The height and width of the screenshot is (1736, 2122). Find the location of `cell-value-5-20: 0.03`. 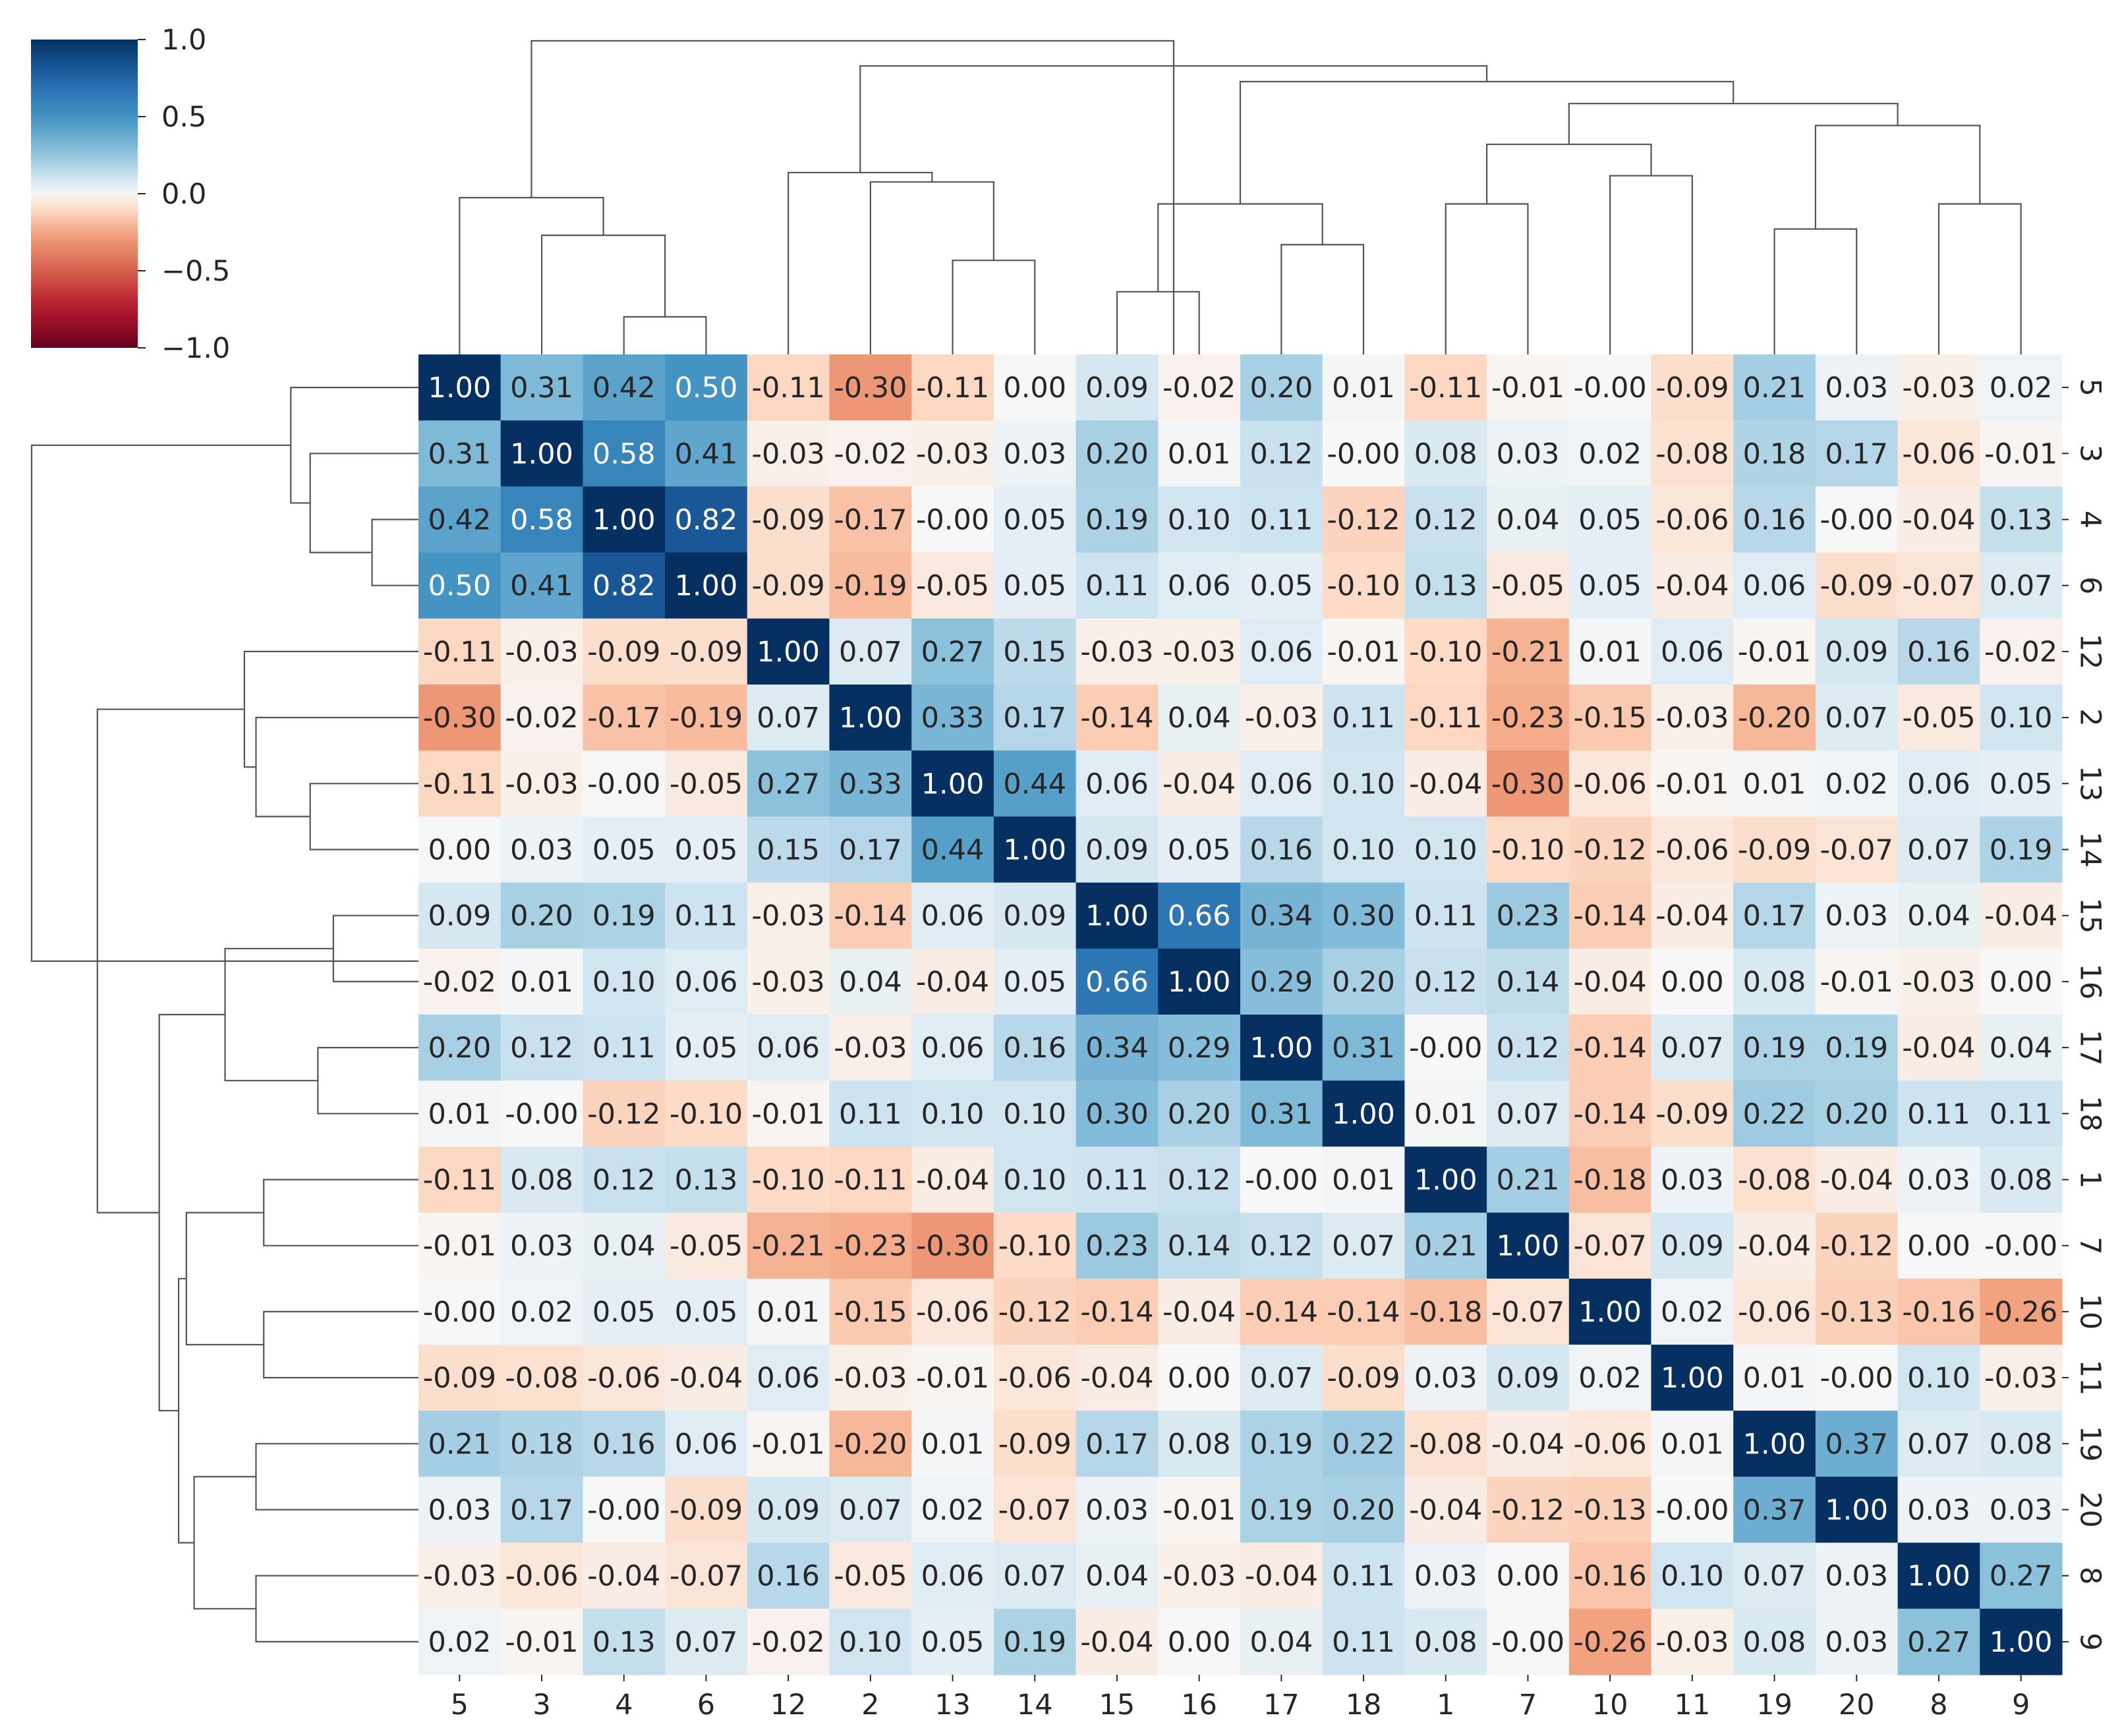

cell-value-5-20: 0.03 is located at coordinates (1856, 388).